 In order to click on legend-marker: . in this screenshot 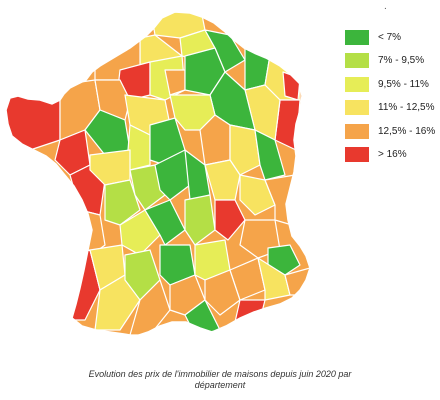, I will do `click(385, 6)`.